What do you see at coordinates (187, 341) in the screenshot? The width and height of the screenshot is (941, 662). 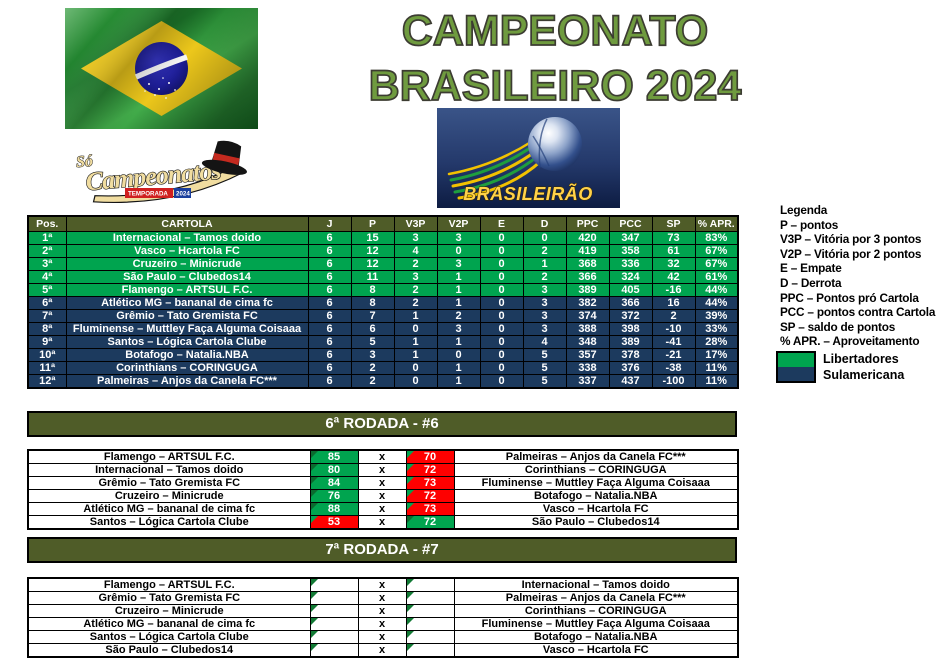 I see `team-cell: Santos – Lógica Cartola Clube` at bounding box center [187, 341].